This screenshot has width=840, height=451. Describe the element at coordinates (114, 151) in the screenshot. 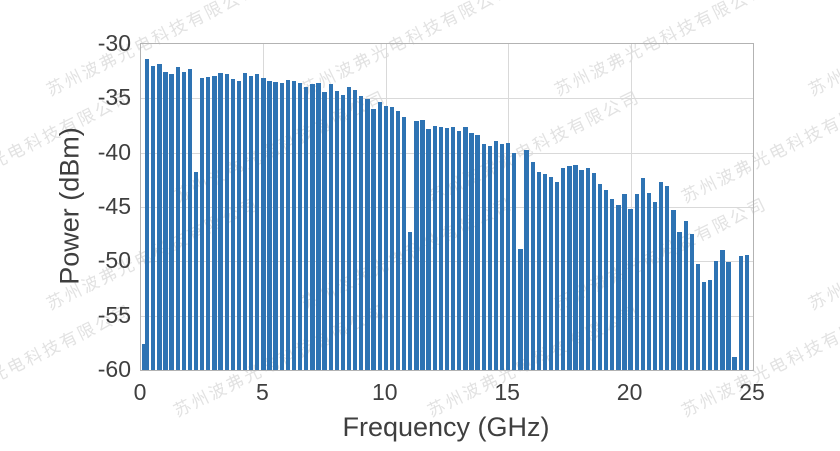

I see `y-tick-label: -40` at that location.